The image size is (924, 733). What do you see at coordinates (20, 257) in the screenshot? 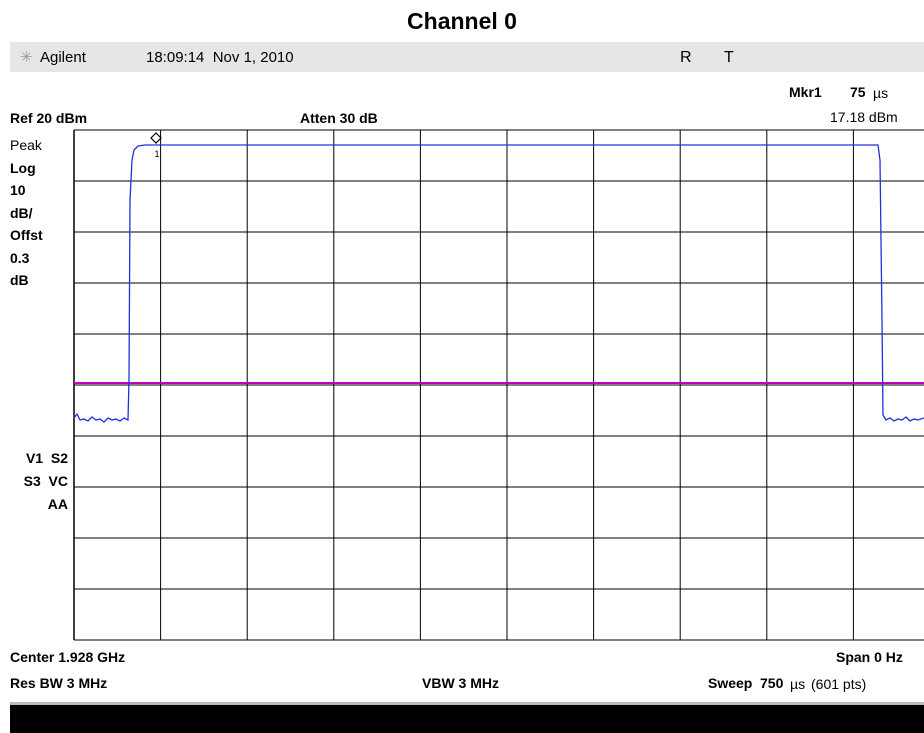
I see `scale-label: 0.3` at bounding box center [20, 257].